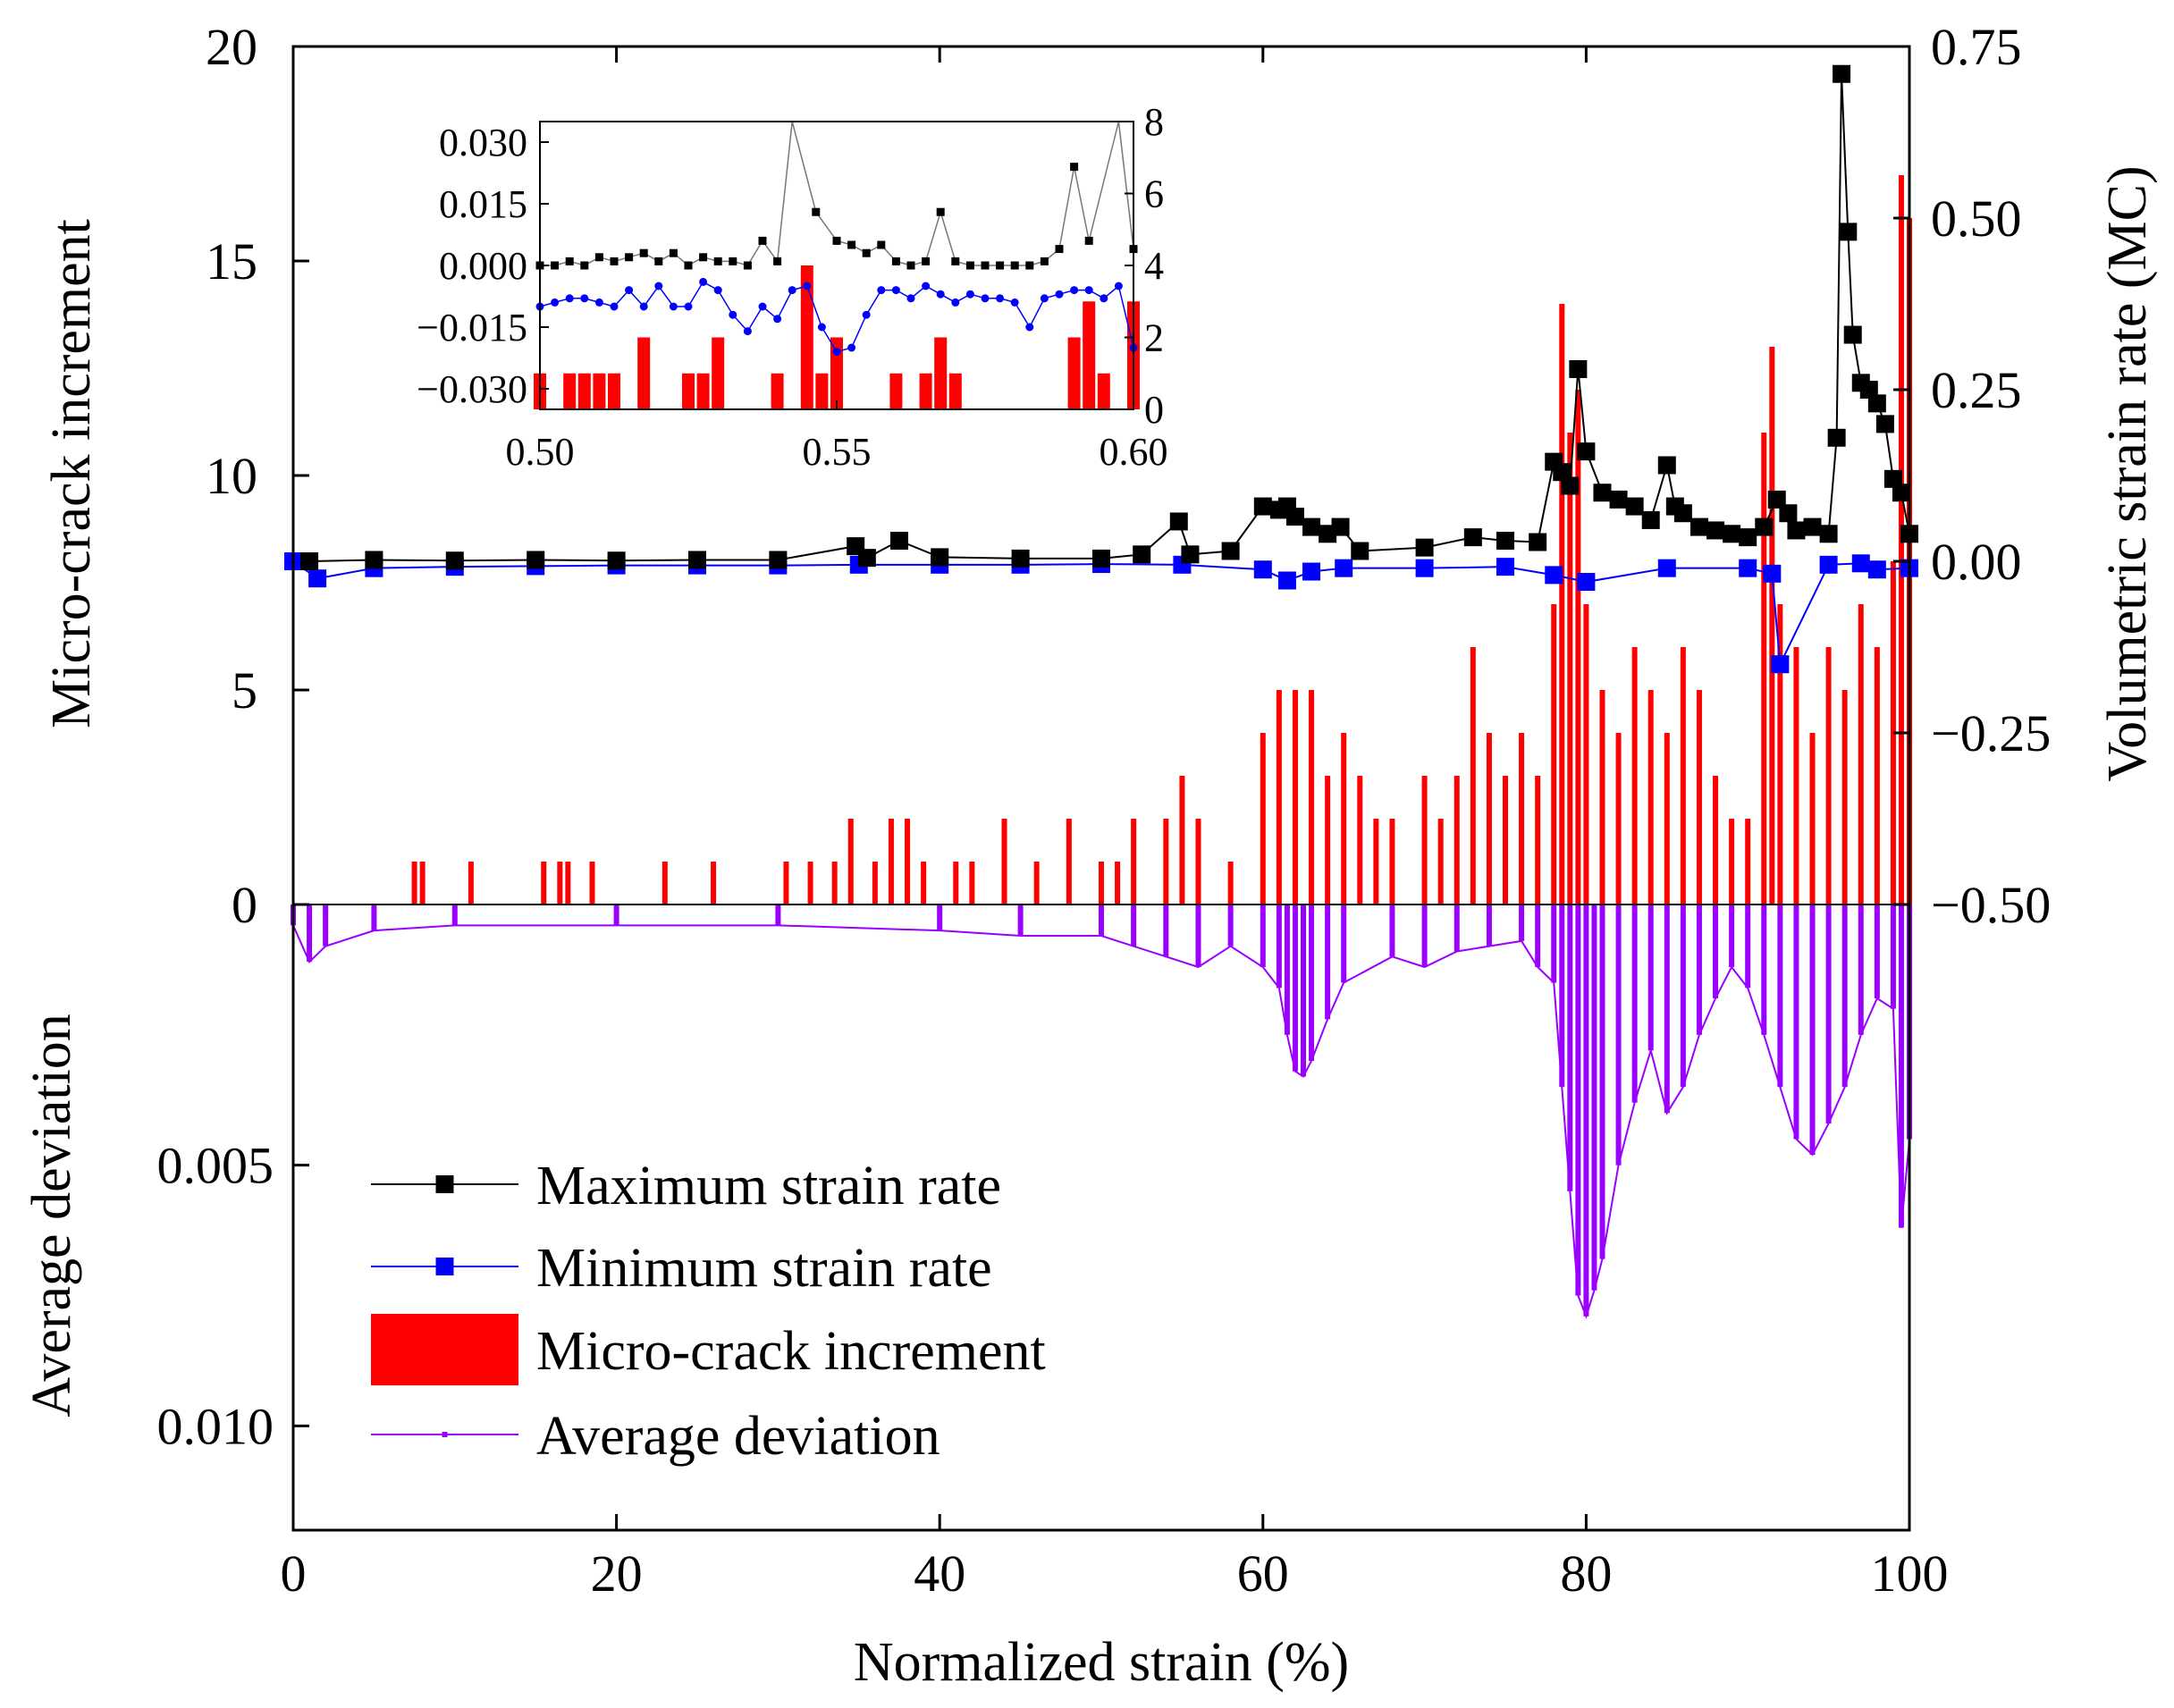 Image resolution: width=2174 pixels, height=1708 pixels. Describe the element at coordinates (837, 452) in the screenshot. I see `inset-x-tick-label: 0.55` at that location.